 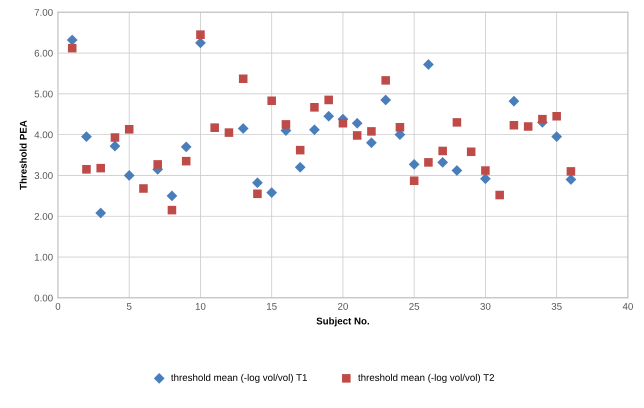 What do you see at coordinates (201, 306) in the screenshot?
I see `x-tick-label: 10` at bounding box center [201, 306].